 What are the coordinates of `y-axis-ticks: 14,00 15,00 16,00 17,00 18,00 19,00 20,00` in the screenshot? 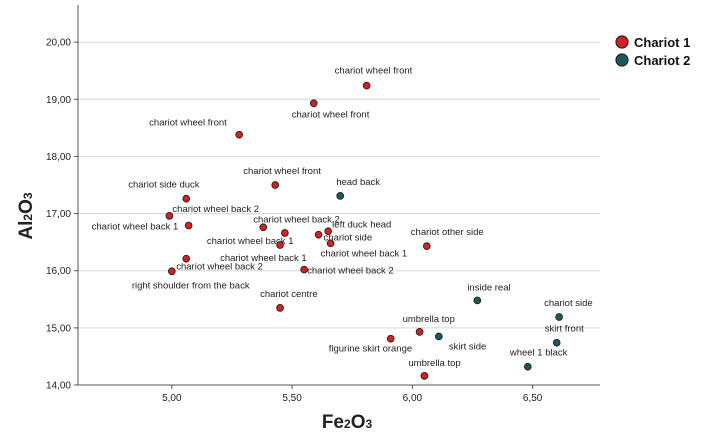 It's located at (62, 215).